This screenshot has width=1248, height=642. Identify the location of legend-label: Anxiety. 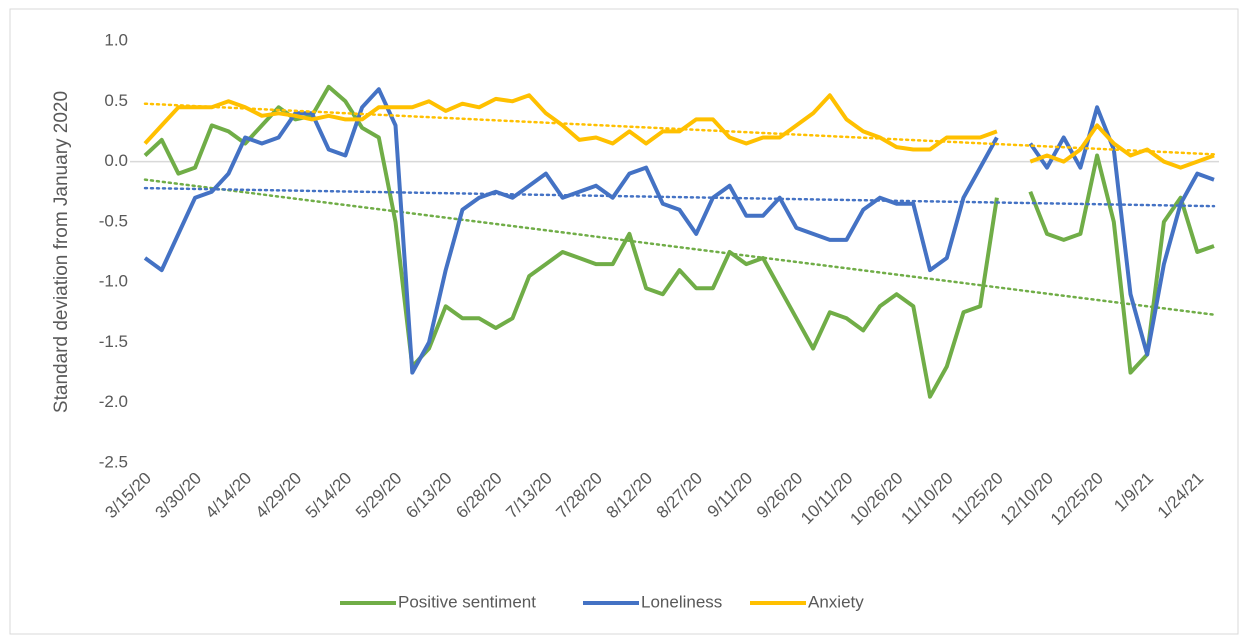
(836, 601).